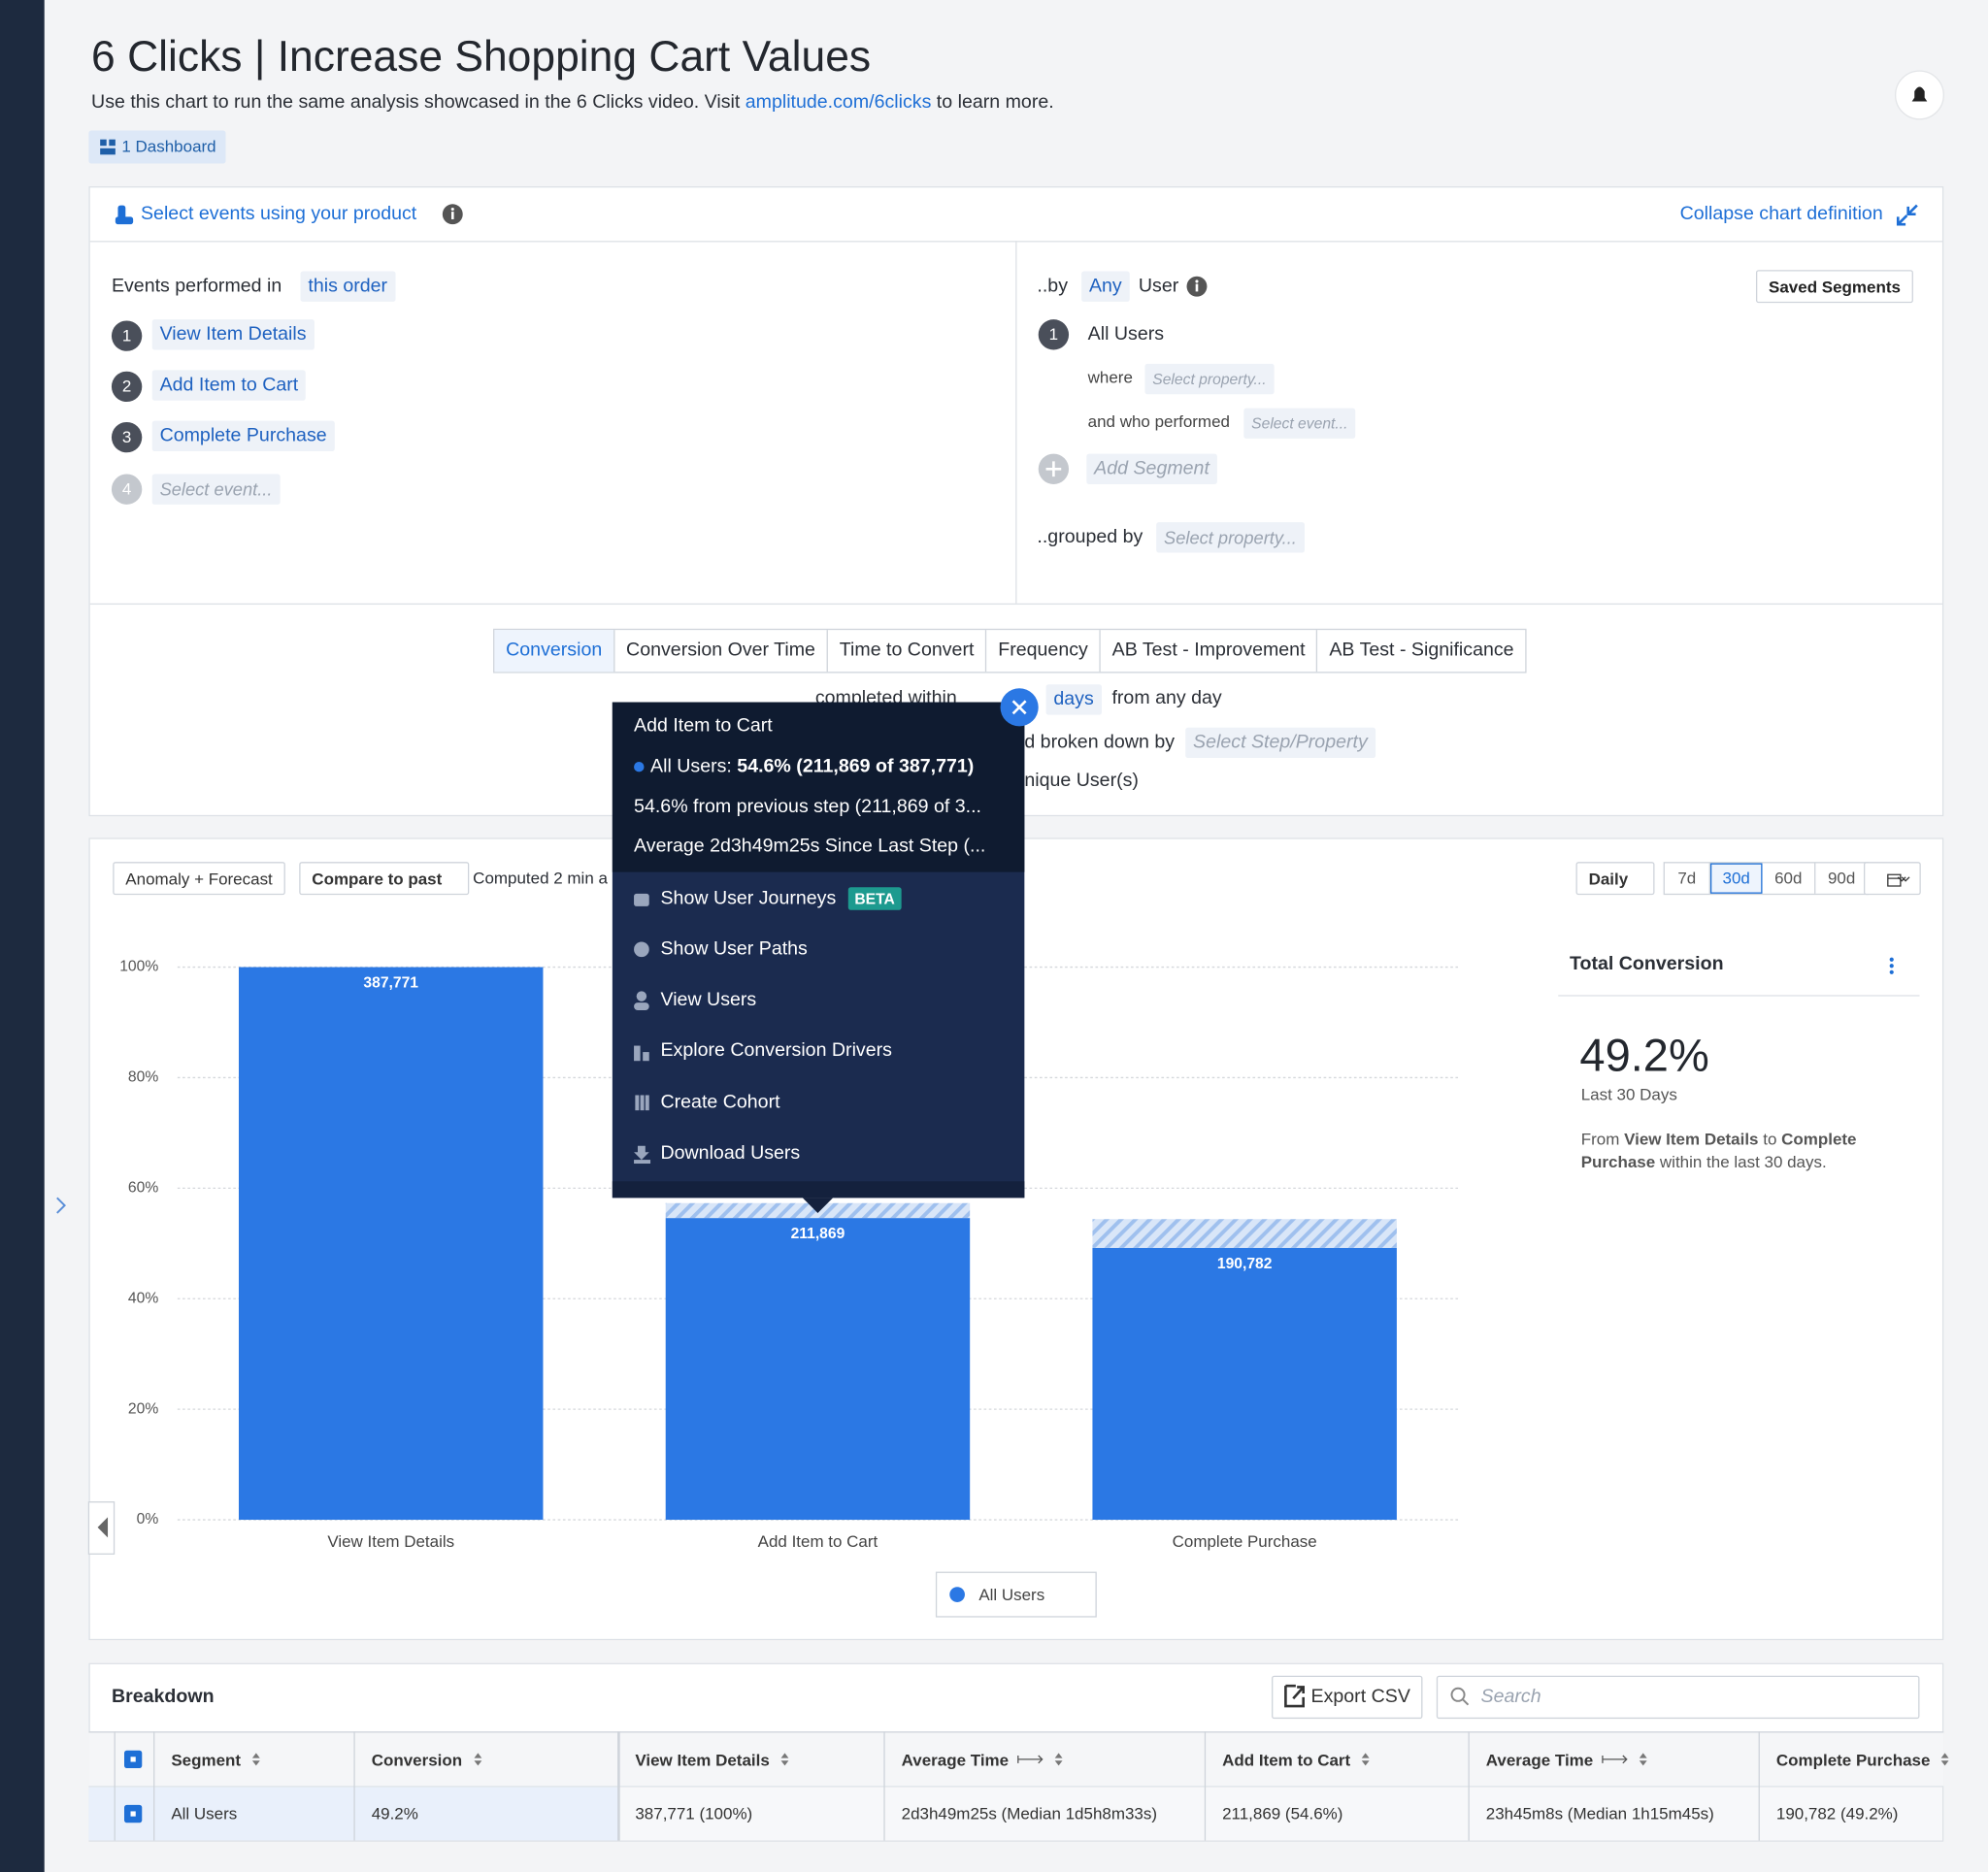 The image size is (1988, 1872). I want to click on tooltip-icons, so click(837, 950).